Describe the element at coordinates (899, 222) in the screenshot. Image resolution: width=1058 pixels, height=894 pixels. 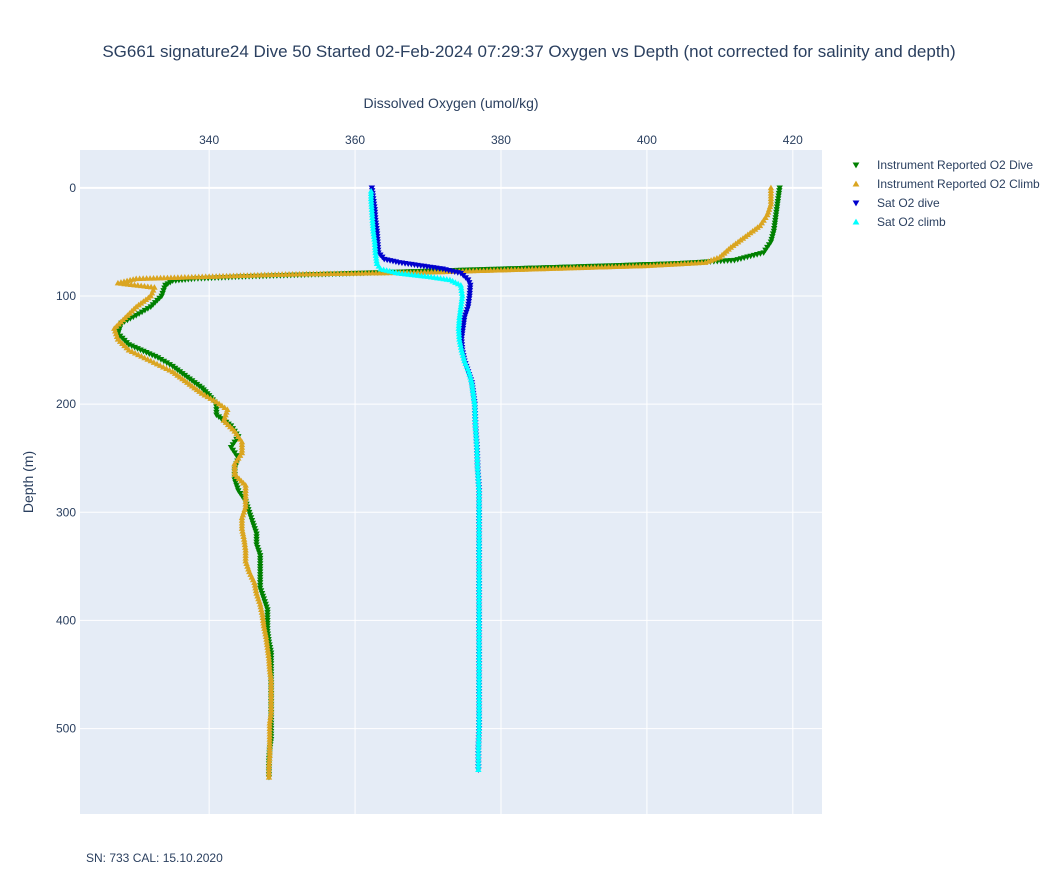
I see `legend-item: Sat O2 climb` at that location.